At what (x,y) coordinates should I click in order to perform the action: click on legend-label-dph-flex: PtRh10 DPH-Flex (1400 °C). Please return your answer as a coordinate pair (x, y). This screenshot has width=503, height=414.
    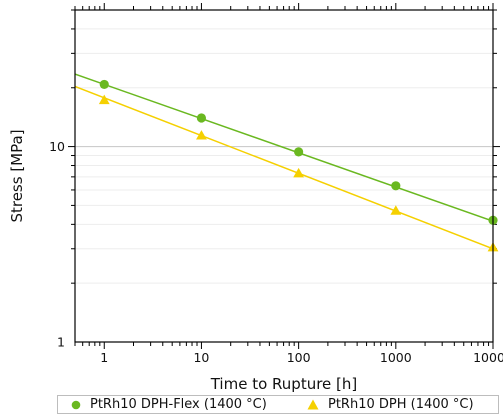
    Looking at the image, I should click on (178, 404).